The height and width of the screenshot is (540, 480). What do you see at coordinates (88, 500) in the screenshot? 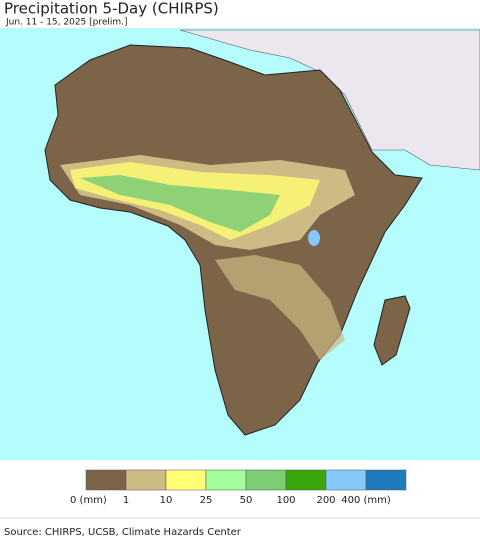
I see `legend-label: 0 (mm)` at bounding box center [88, 500].